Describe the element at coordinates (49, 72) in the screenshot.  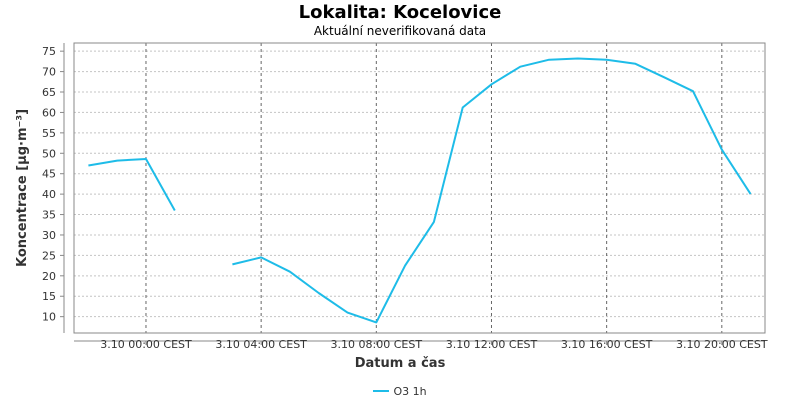
I see `y-tick-label: 70` at that location.